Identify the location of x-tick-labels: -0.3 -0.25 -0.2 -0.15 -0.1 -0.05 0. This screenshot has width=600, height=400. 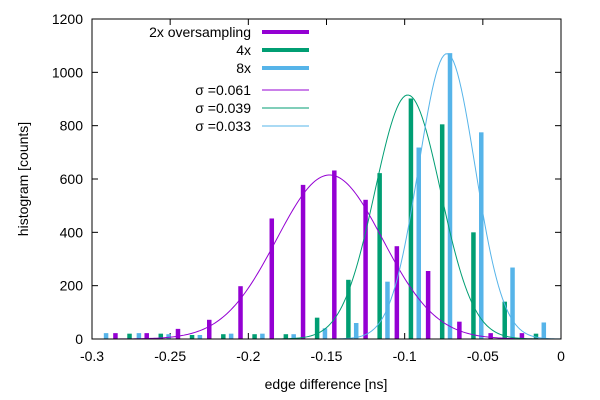
(322, 356).